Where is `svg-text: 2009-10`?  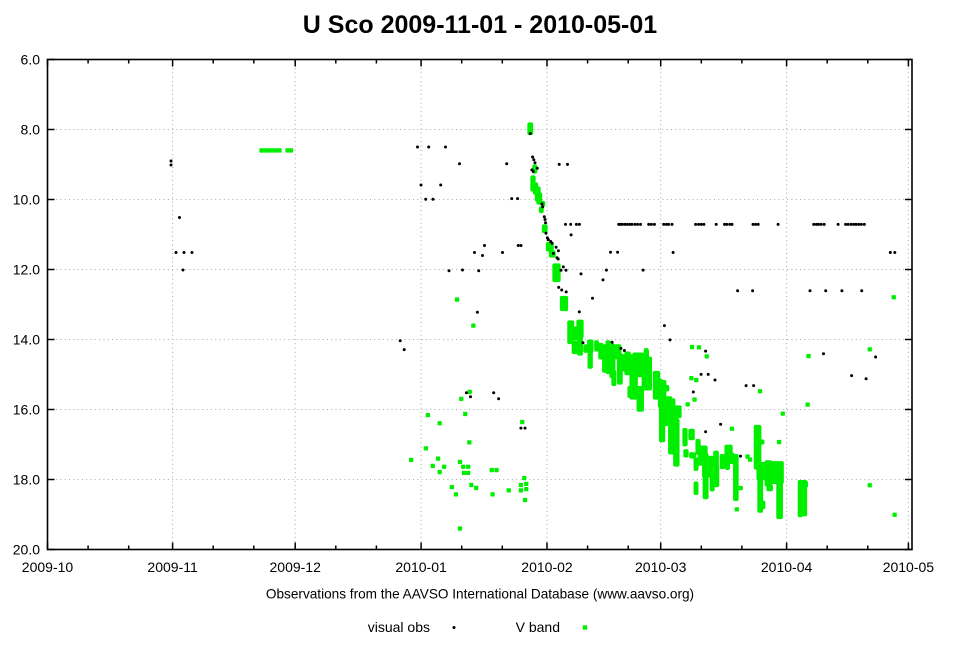 svg-text: 2009-10 is located at coordinates (48, 567).